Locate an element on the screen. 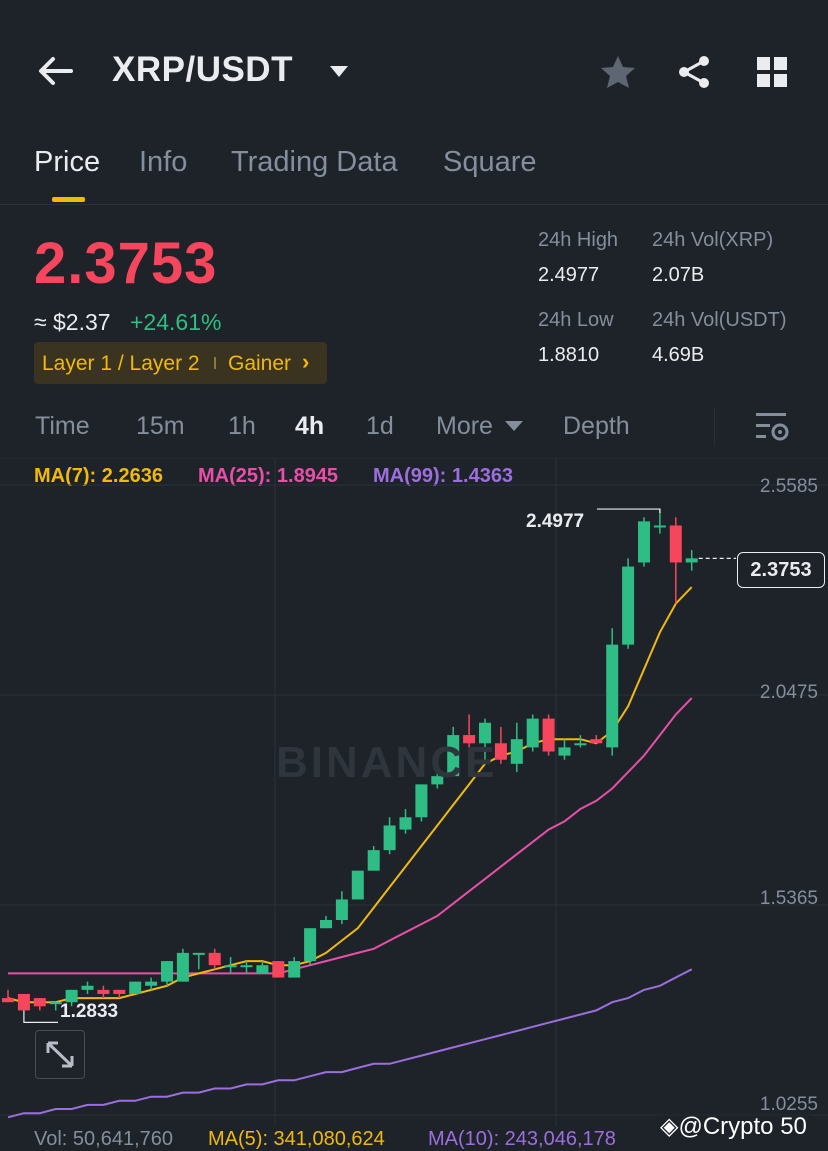  exchange-watermark: BINANCE is located at coordinates (387, 762).